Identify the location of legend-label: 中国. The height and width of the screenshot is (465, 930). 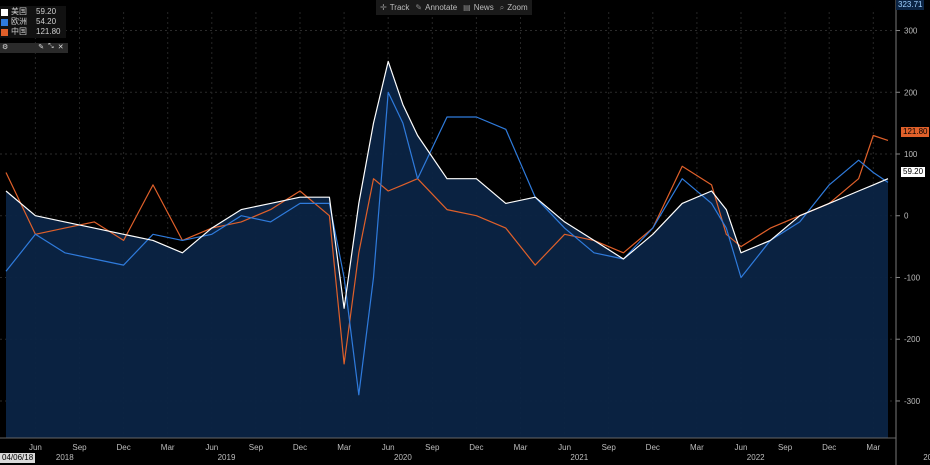
(19, 31).